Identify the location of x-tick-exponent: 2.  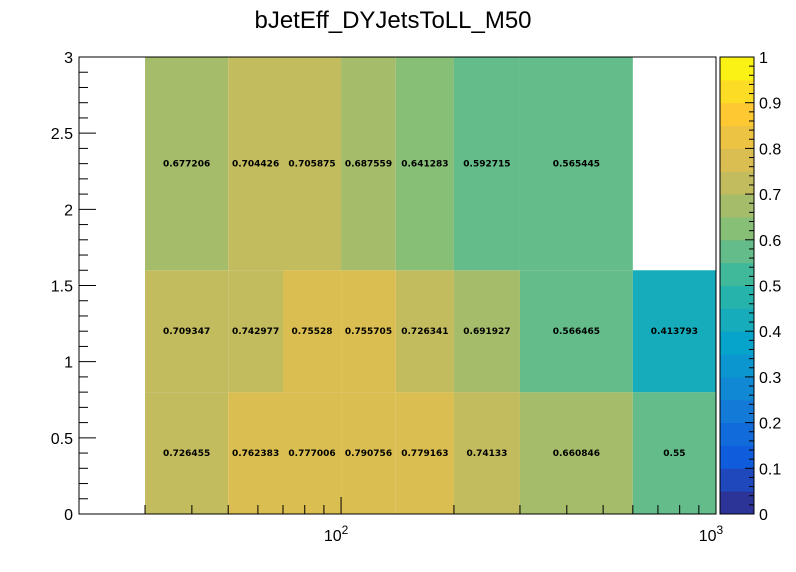
(345, 530).